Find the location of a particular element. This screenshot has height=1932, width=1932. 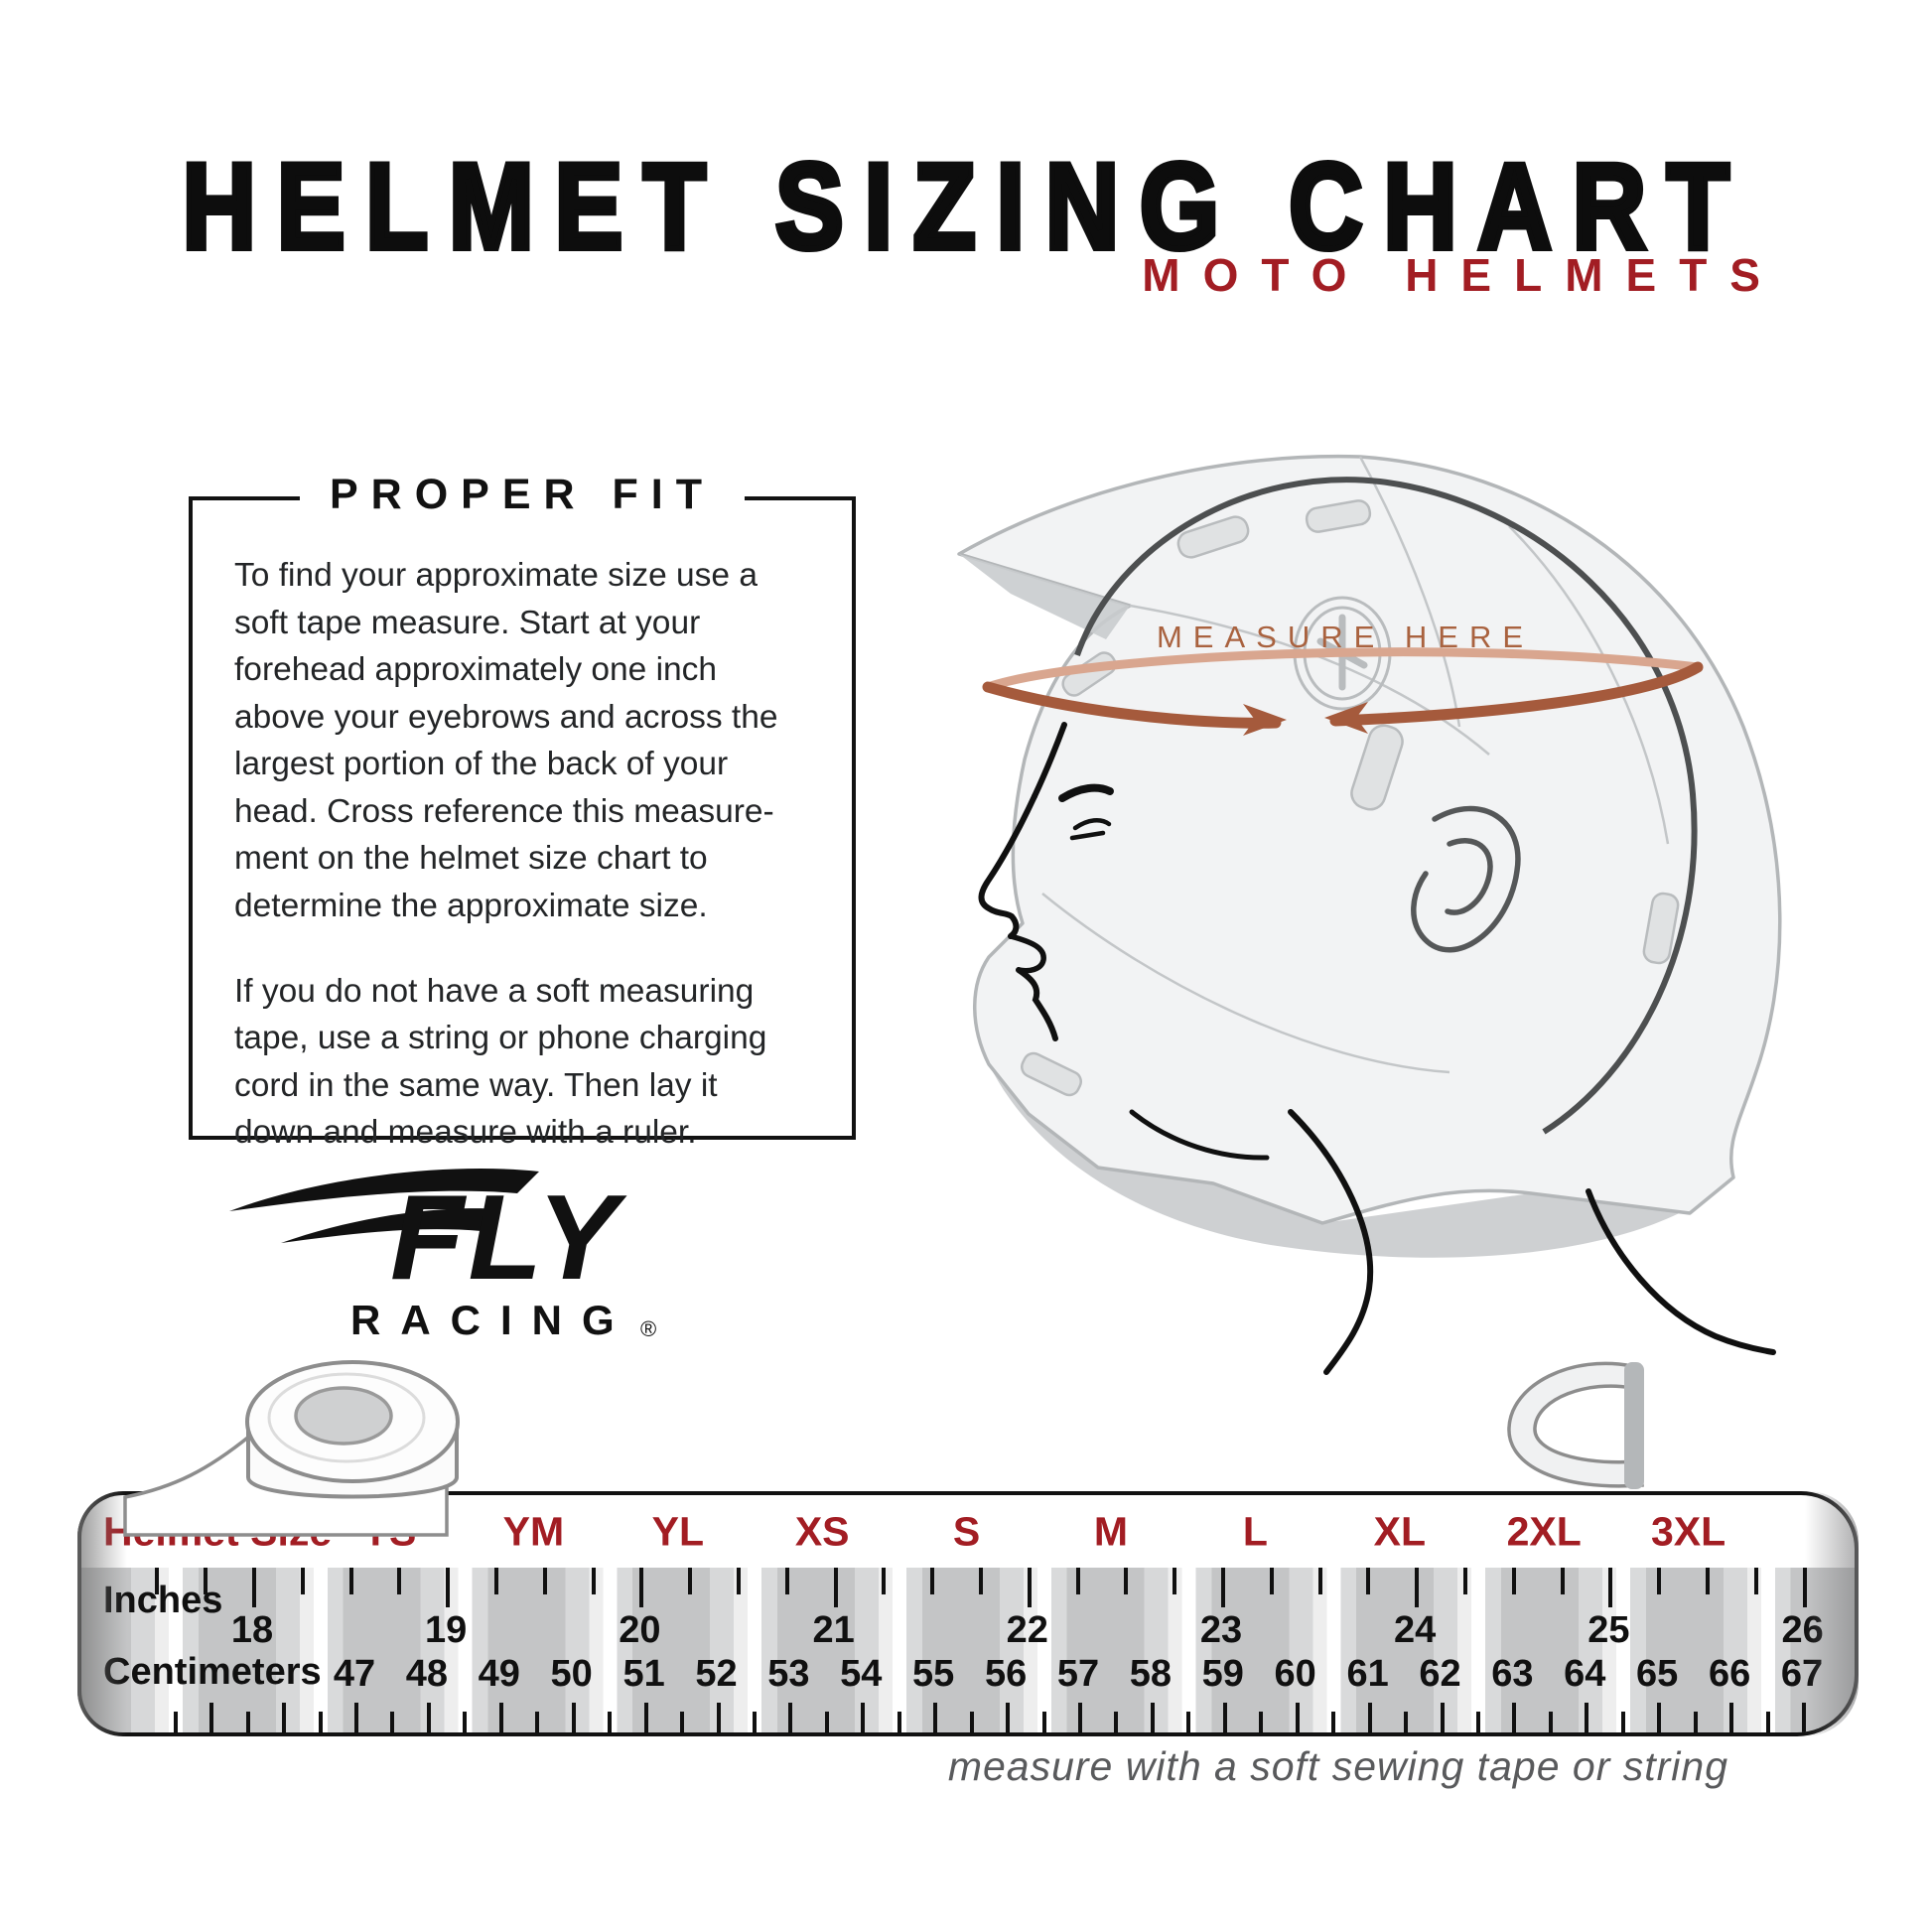

size-label: XL is located at coordinates (1400, 1531).